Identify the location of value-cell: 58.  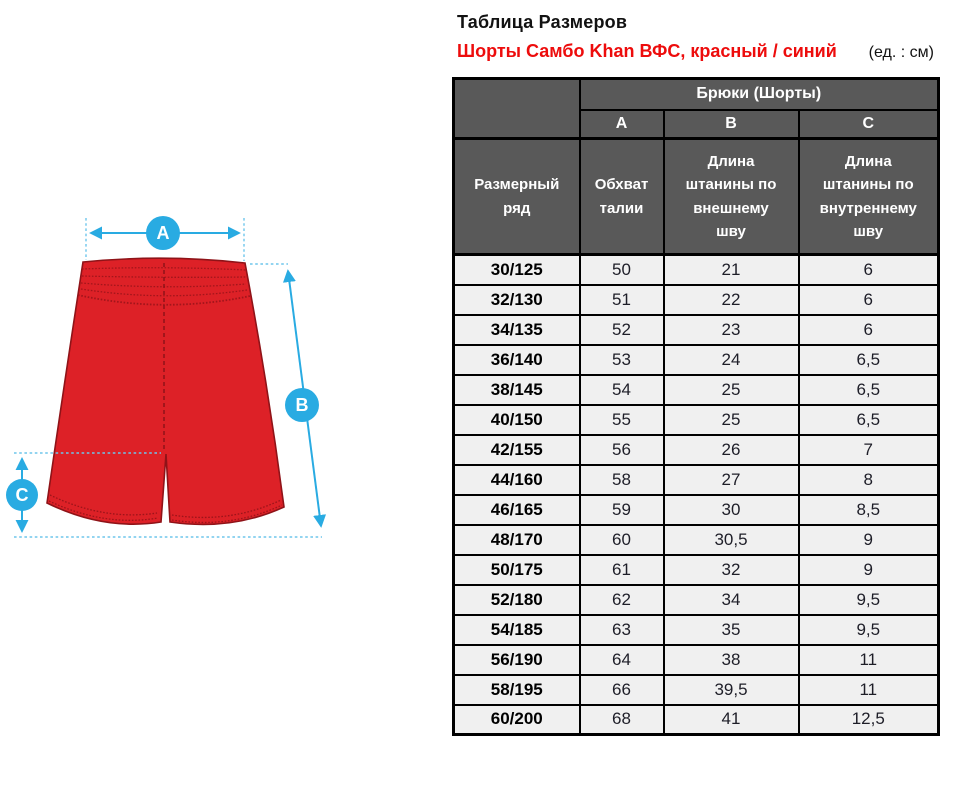
(621, 479).